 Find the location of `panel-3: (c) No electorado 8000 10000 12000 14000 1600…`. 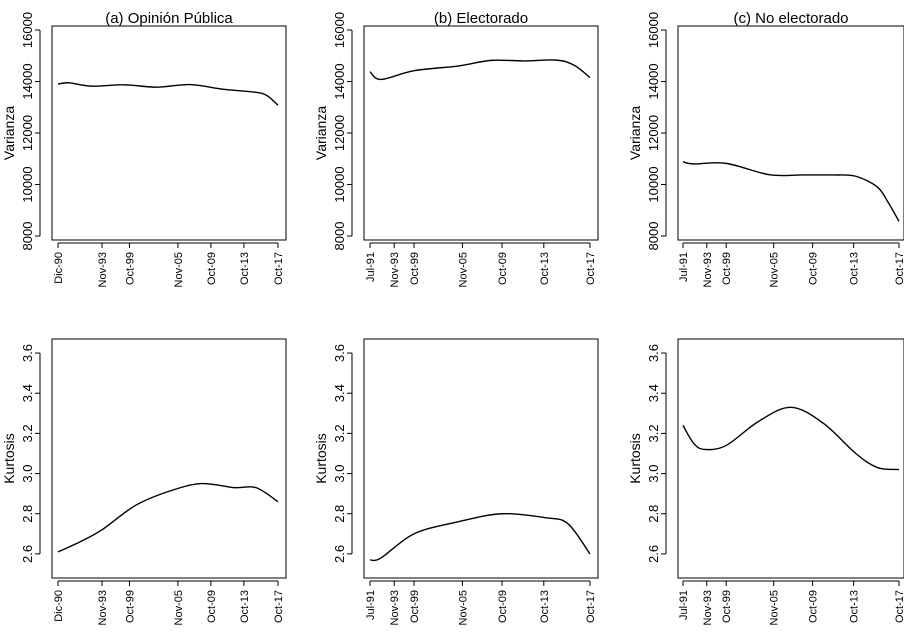

panel-3: (c) No electorado 8000 10000 12000 14000 1600… is located at coordinates (765, 148).